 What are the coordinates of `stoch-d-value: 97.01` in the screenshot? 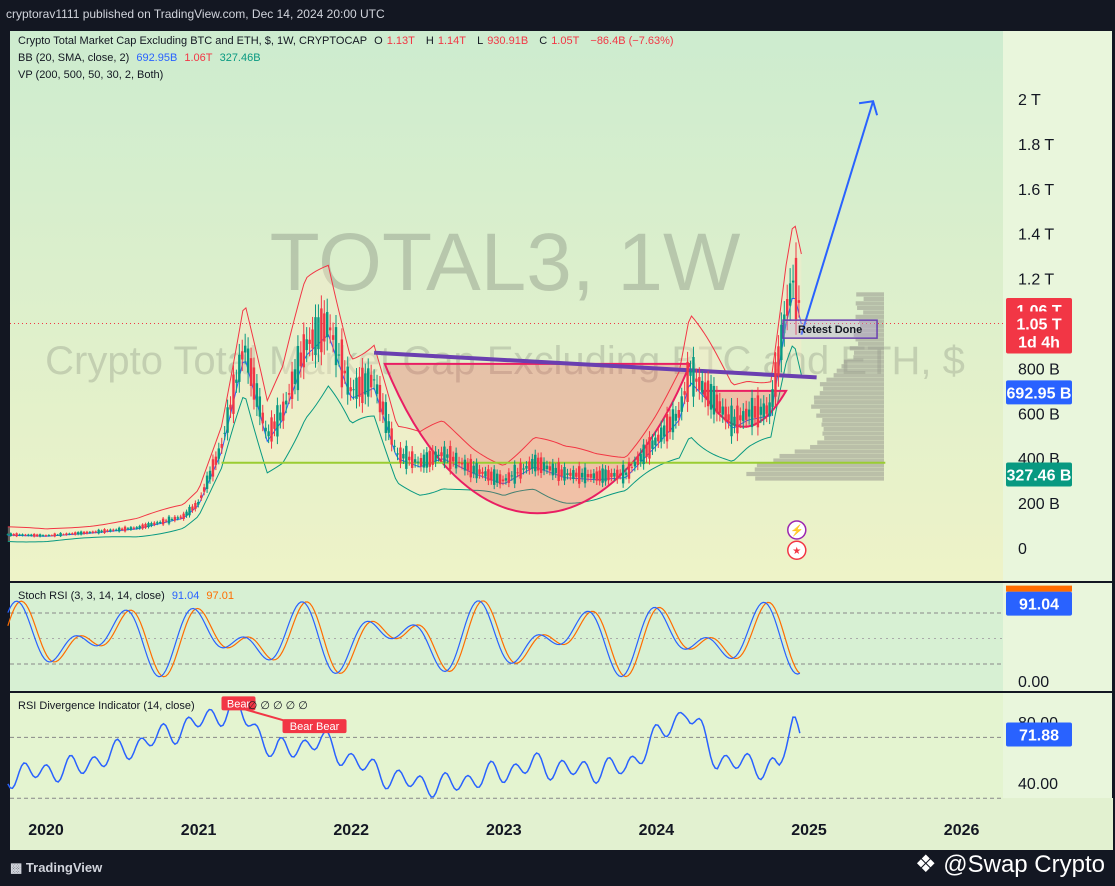 It's located at (220, 596).